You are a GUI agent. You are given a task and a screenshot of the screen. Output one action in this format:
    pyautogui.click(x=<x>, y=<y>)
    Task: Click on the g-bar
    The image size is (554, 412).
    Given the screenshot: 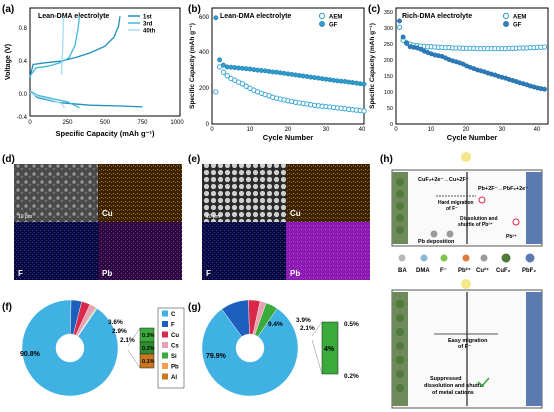 What is the action you would take?
    pyautogui.click(x=330, y=348)
    